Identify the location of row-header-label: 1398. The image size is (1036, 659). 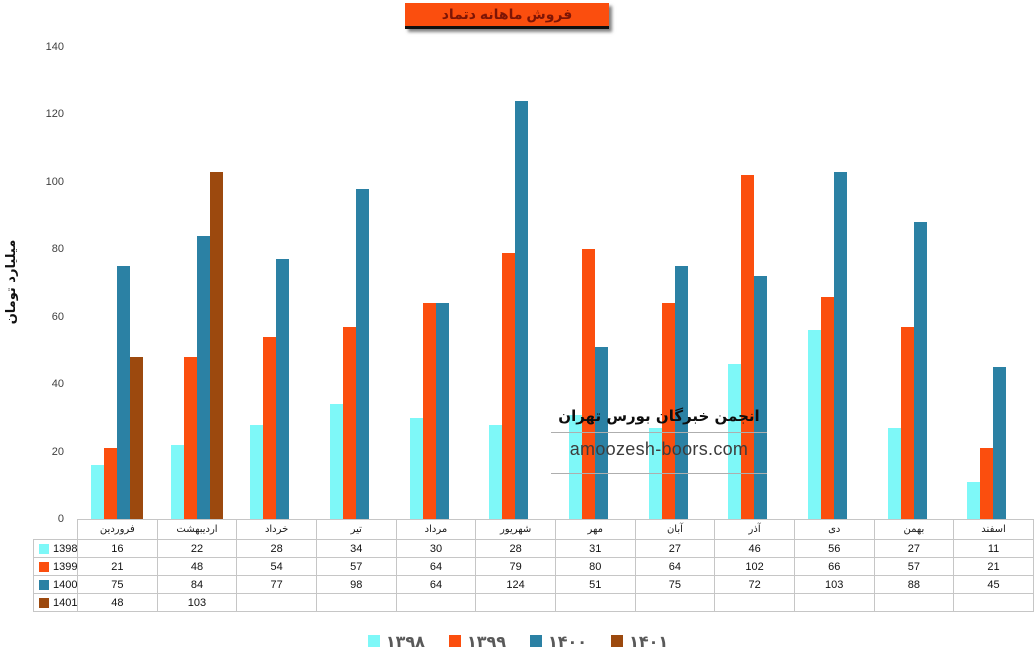
(65, 548).